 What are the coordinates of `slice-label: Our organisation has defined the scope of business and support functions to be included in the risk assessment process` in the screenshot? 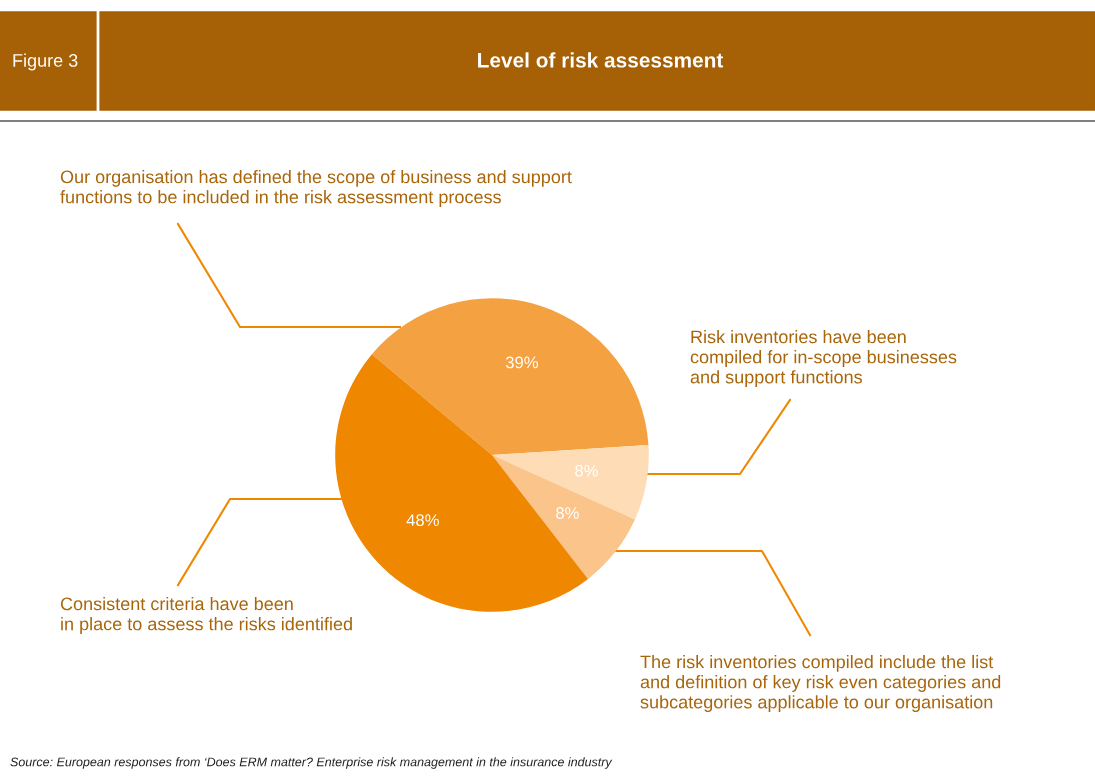 It's located at (316, 188).